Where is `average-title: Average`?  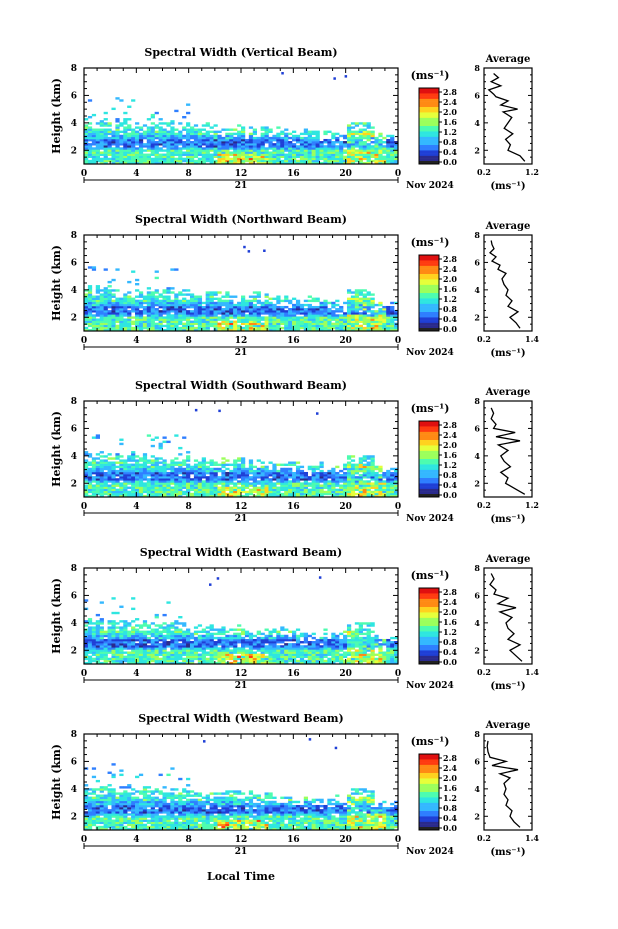
average-title: Average is located at coordinates (508, 59).